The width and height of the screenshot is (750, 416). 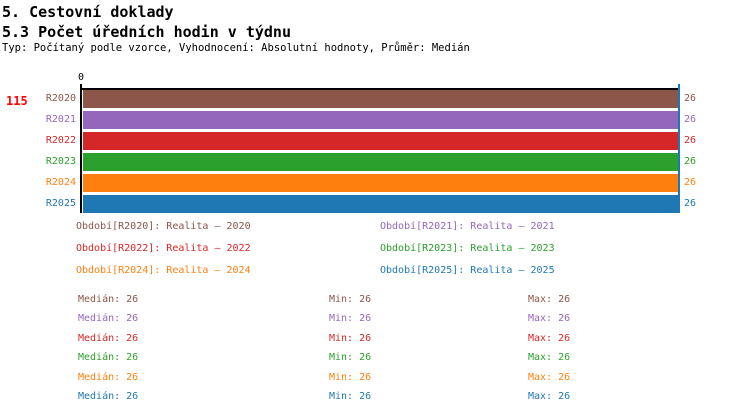 I want to click on bar-value-r2020: 26, so click(x=690, y=98).